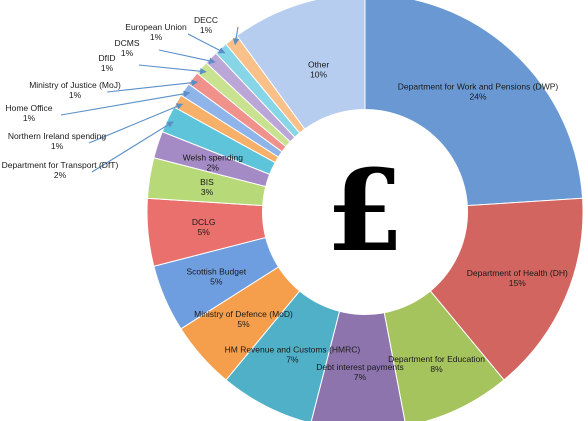  What do you see at coordinates (517, 278) in the screenshot?
I see `label-department-of-health-dh: Department of Health (DH) 15%` at bounding box center [517, 278].